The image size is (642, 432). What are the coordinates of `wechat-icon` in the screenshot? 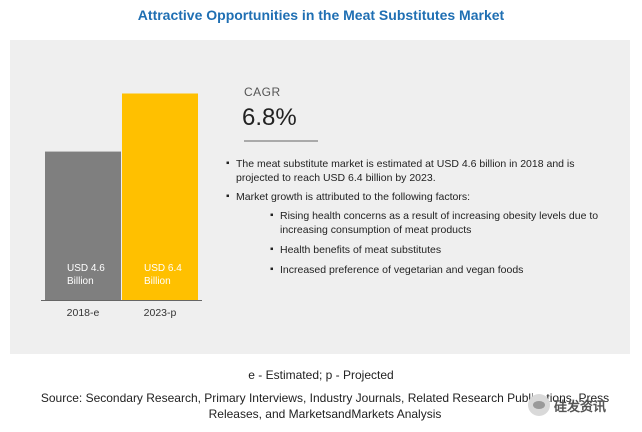 It's located at (539, 405).